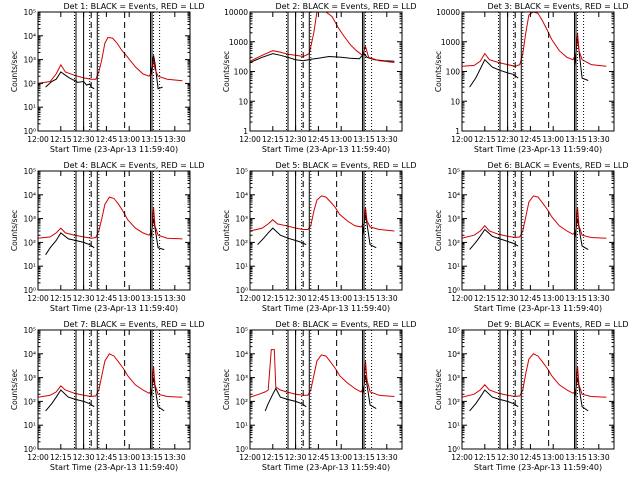 The width and height of the screenshot is (640, 480). What do you see at coordinates (558, 165) in the screenshot?
I see `panel-title: Det 6: BLACK = Events, RED = LLD` at bounding box center [558, 165].